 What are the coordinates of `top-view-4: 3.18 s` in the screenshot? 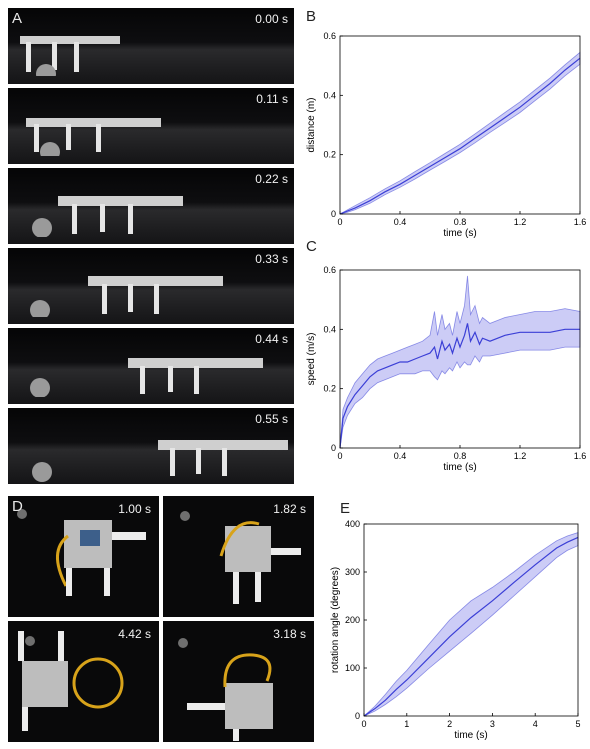 It's located at (238, 681).